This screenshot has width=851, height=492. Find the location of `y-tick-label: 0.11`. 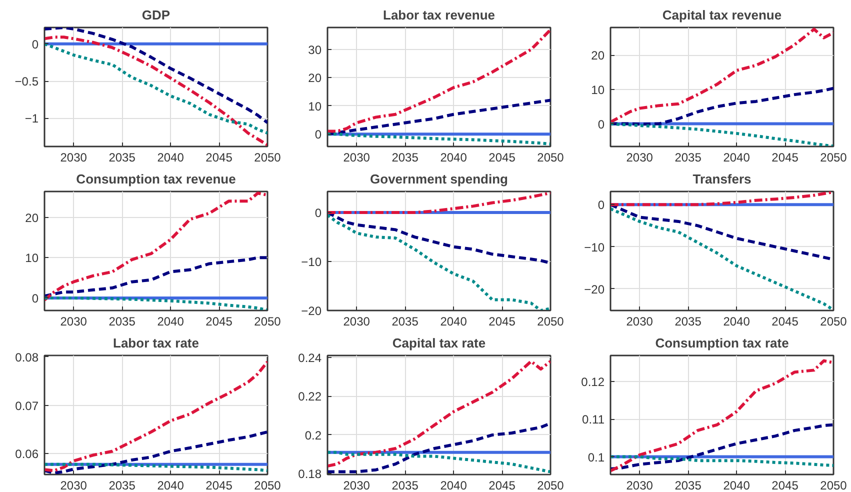

y-tick-label: 0.11 is located at coordinates (593, 419).